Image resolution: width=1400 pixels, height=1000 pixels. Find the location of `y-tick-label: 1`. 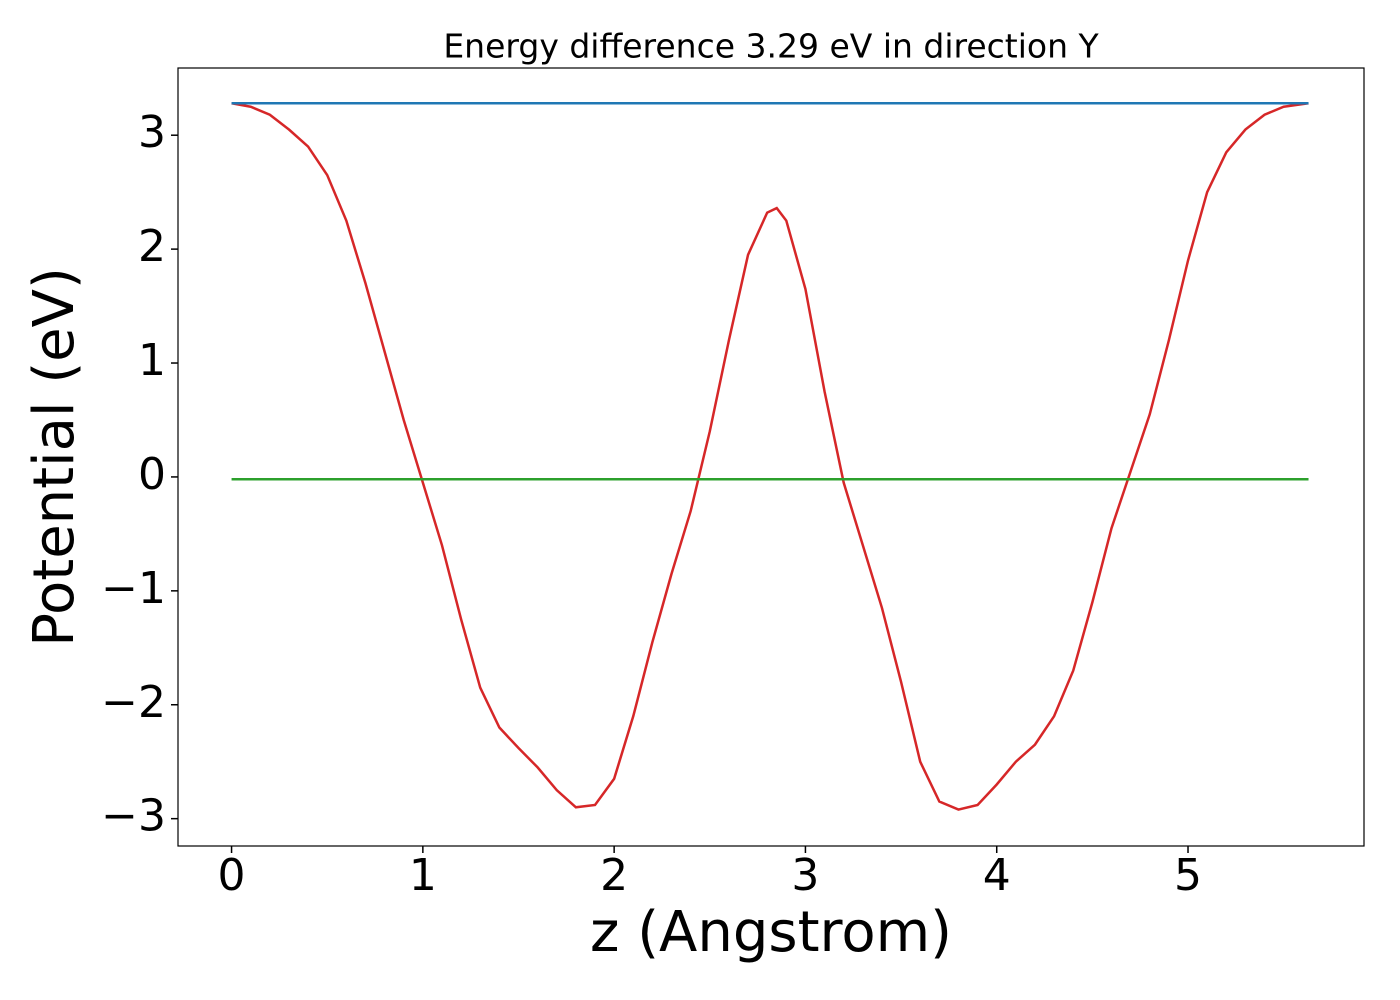

y-tick-label: 1 is located at coordinates (152, 360).